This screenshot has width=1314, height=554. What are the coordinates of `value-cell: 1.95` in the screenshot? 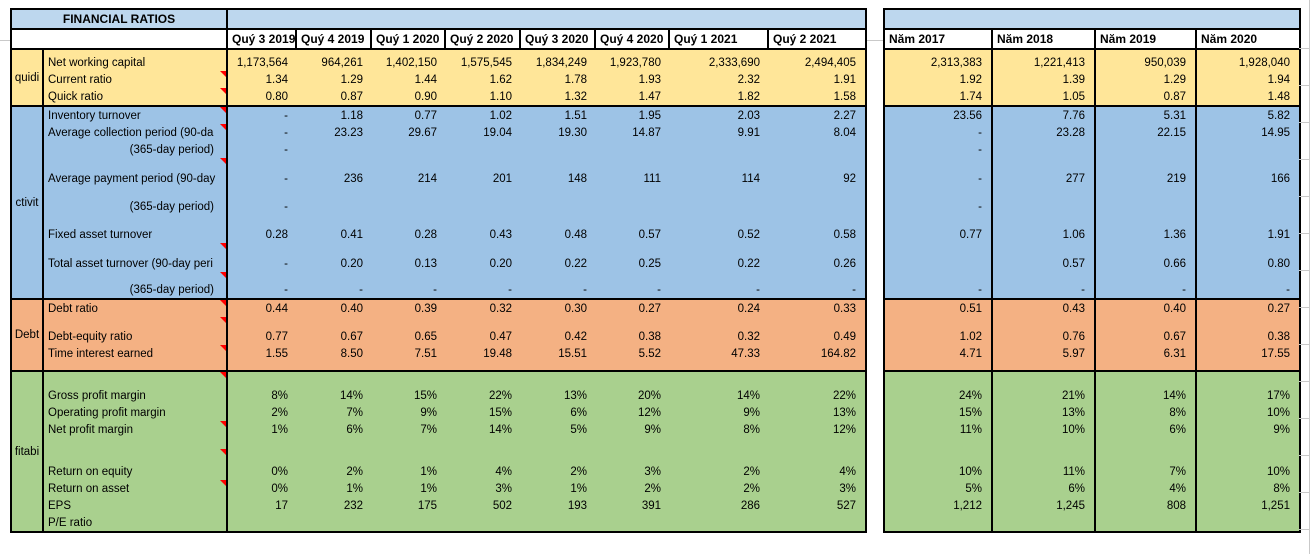 It's located at (633, 115).